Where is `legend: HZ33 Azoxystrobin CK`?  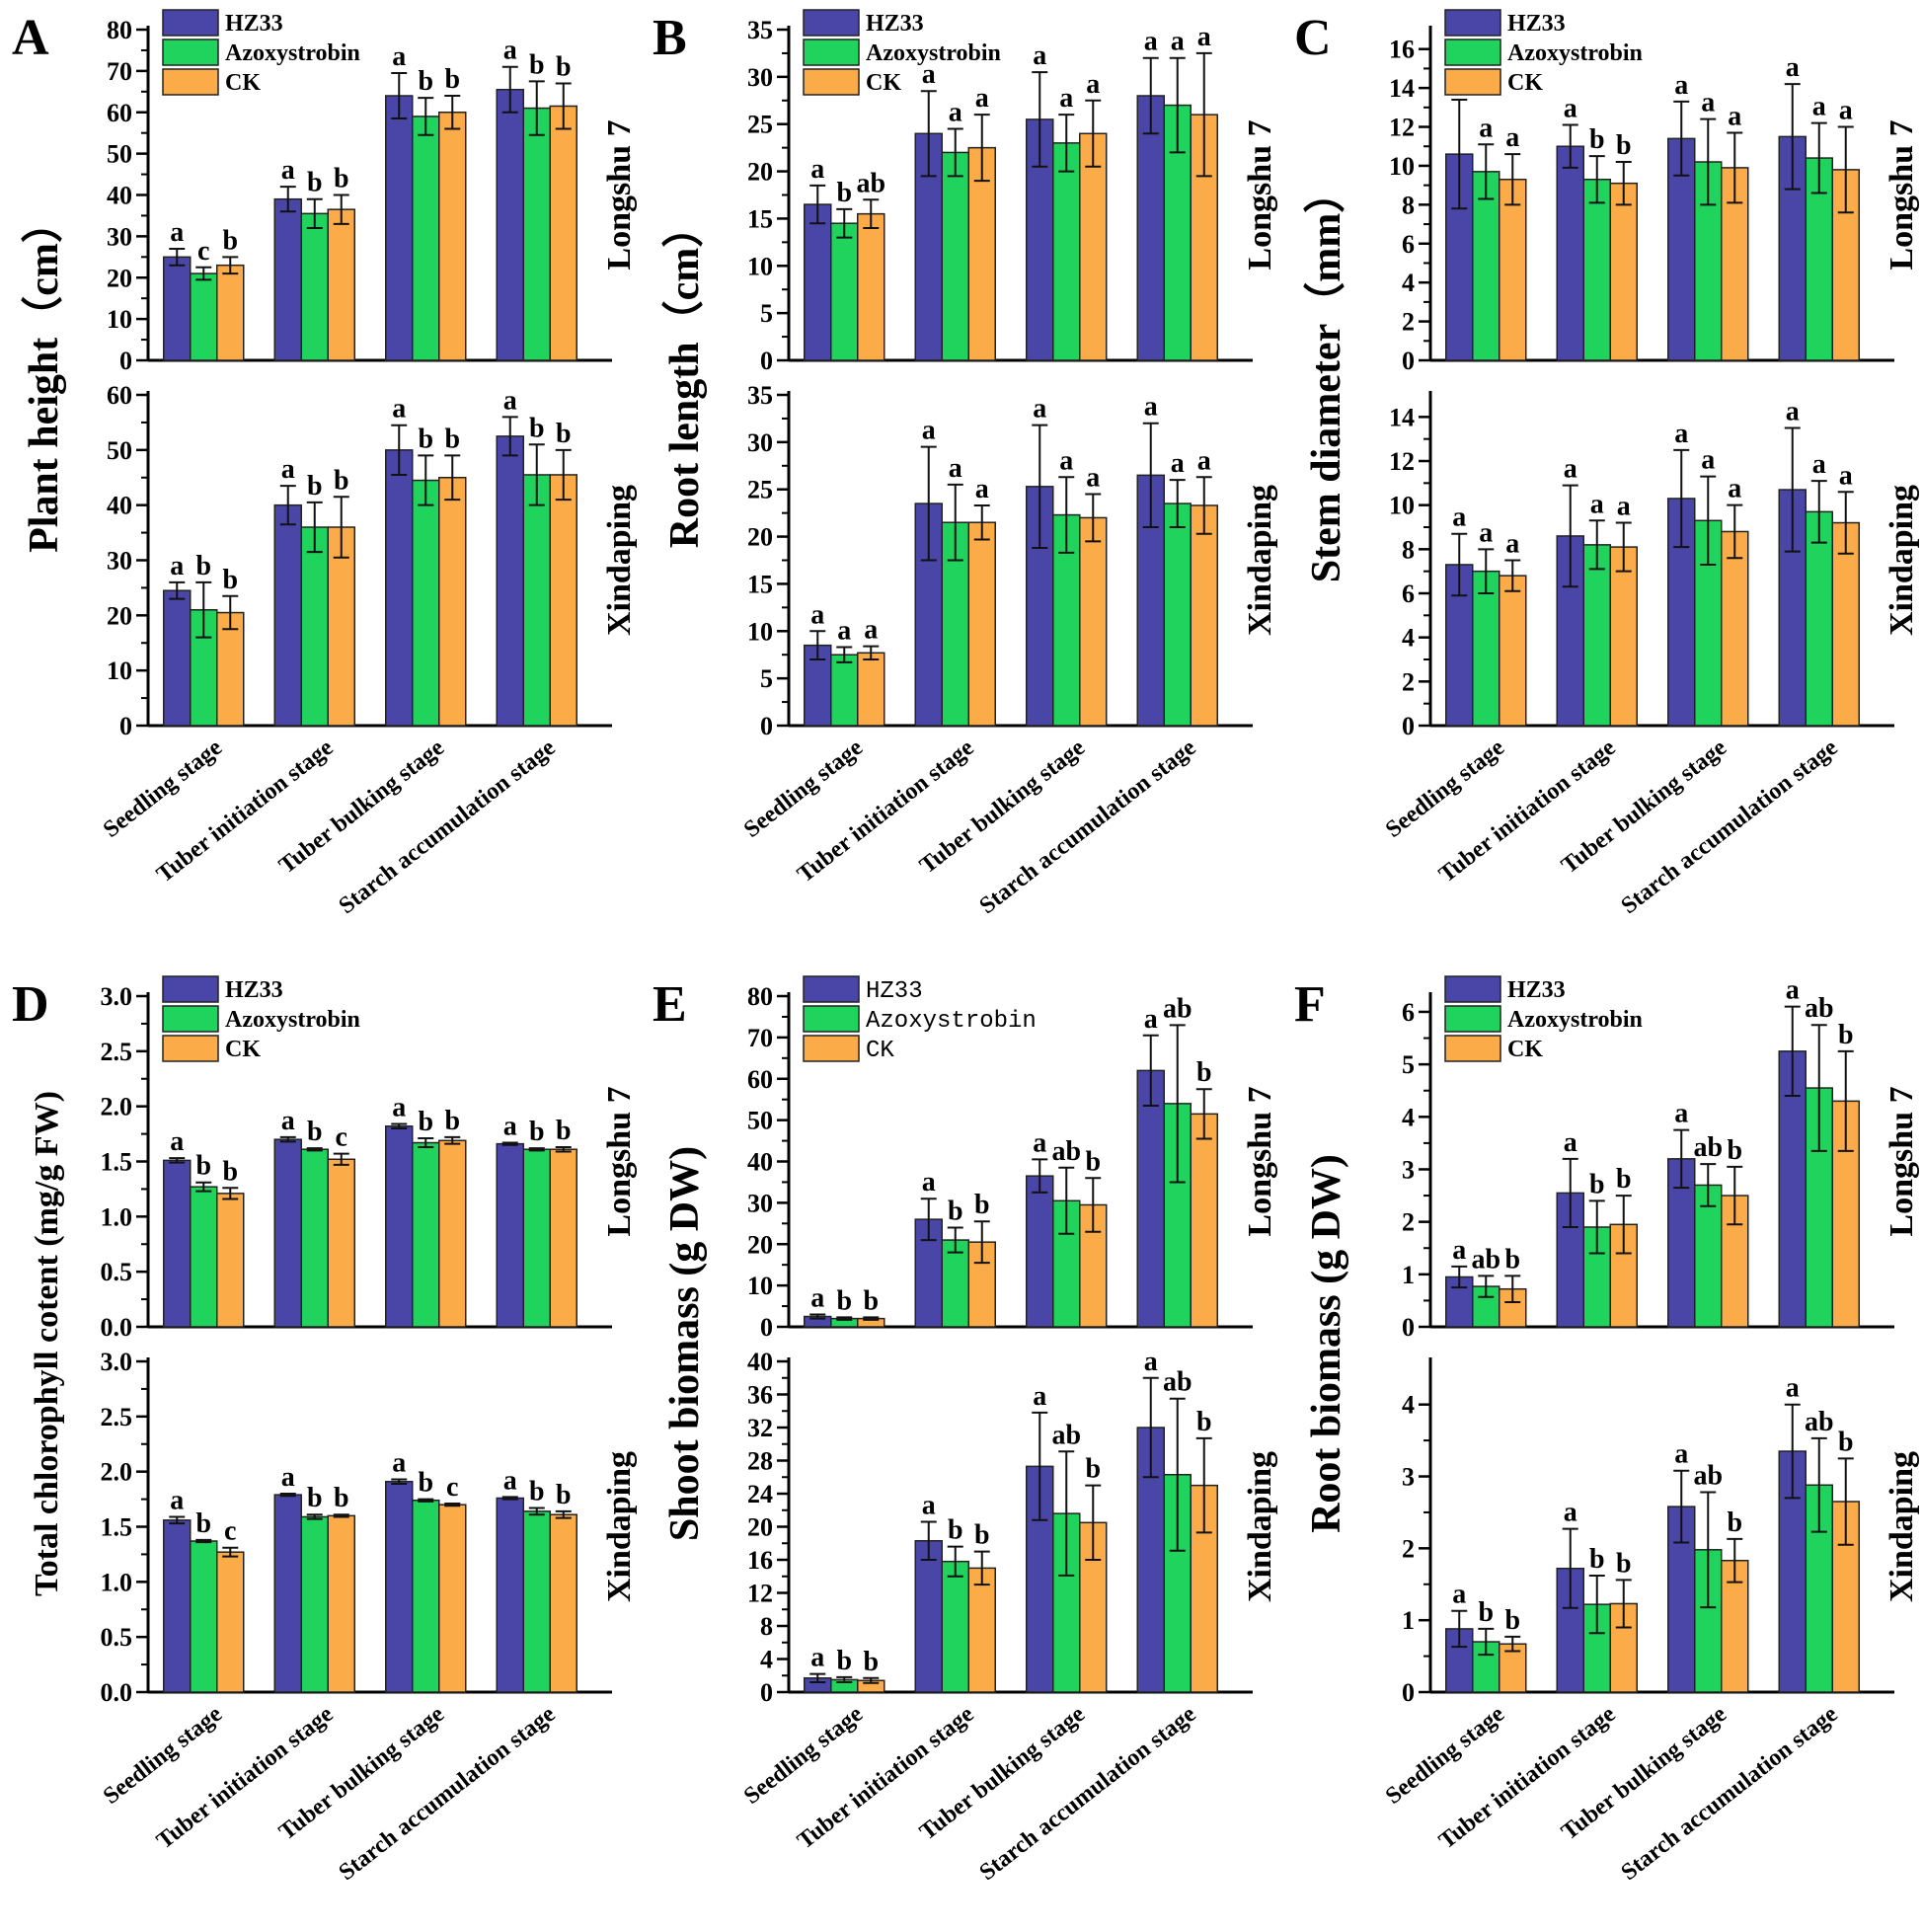
legend: HZ33 Azoxystrobin CK is located at coordinates (1543, 52).